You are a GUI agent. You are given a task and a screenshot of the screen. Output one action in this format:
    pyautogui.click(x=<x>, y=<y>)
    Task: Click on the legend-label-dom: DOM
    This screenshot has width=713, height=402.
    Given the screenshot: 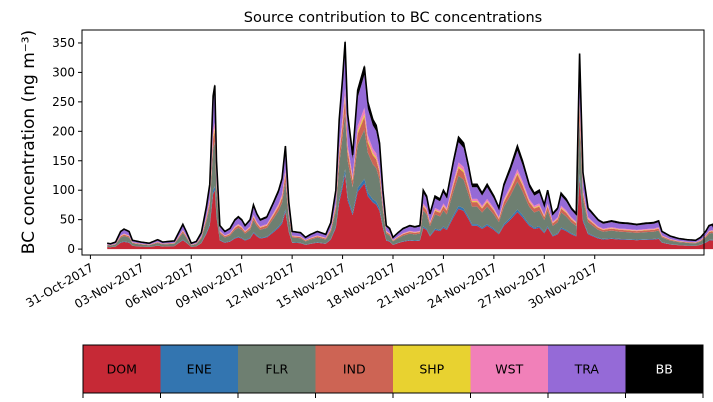 What is the action you would take?
    pyautogui.click(x=122, y=369)
    